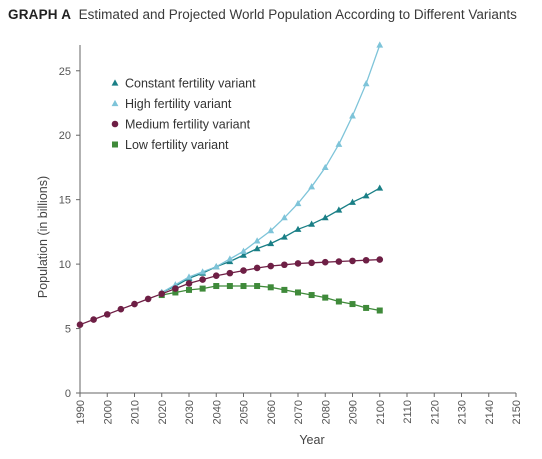 This screenshot has width=542, height=459. Describe the element at coordinates (229, 292) in the screenshot. I see `series-line` at that location.